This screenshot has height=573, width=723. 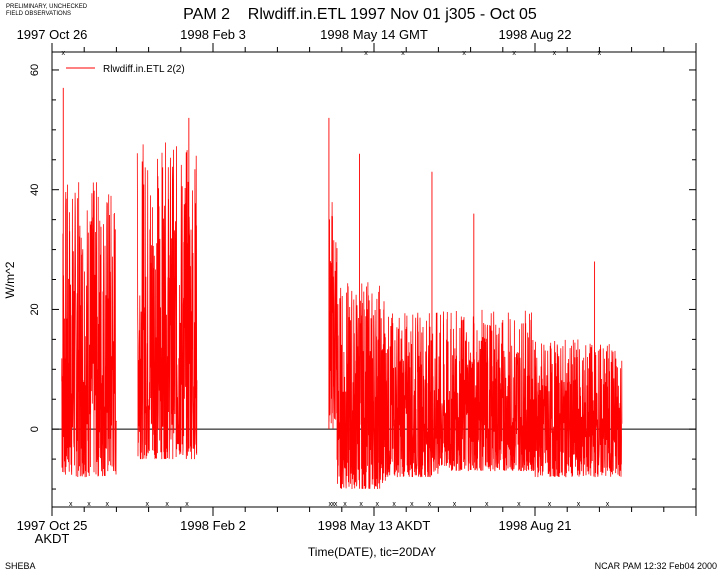 I want to click on y-tick-label: 60, so click(x=35, y=70).